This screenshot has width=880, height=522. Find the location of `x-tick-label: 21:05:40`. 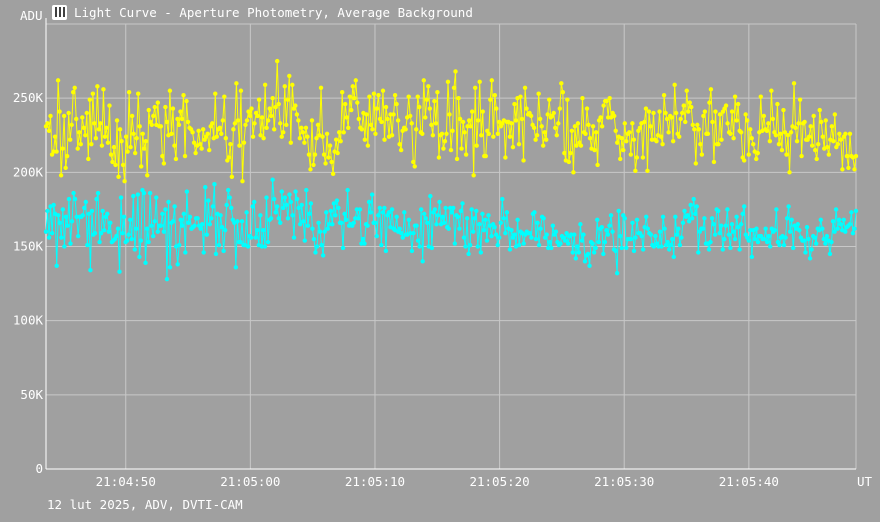

x-tick-label: 21:05:40 is located at coordinates (749, 481).